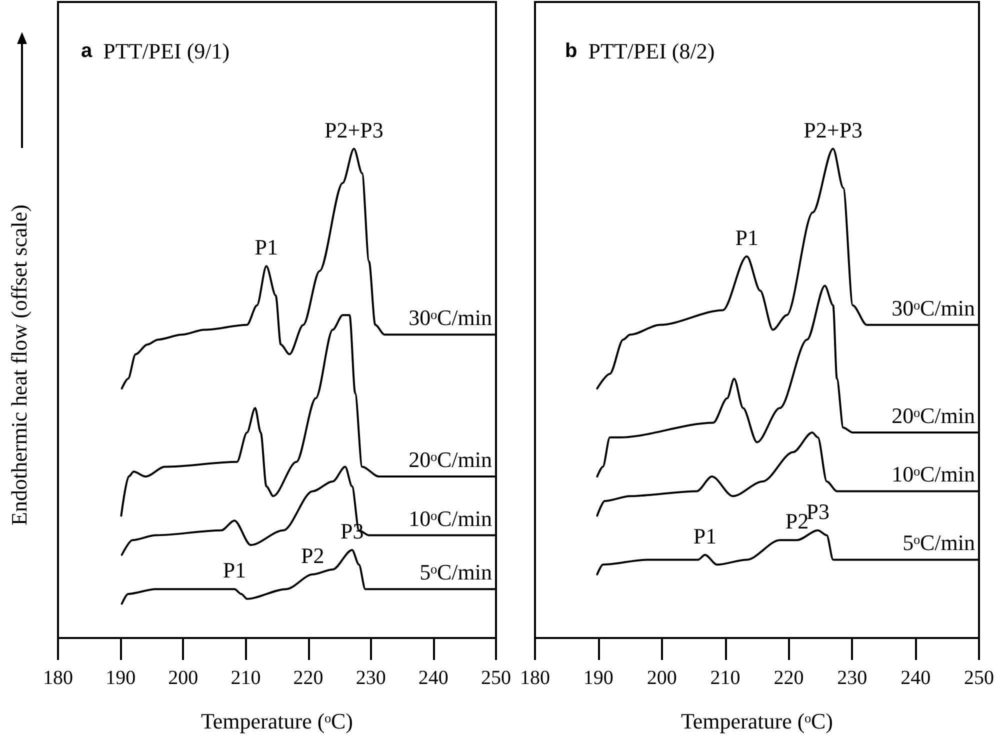 The height and width of the screenshot is (747, 997). Describe the element at coordinates (19, 365) in the screenshot. I see `y-axis-title: Endothermic heat flow (offset scale)` at that location.